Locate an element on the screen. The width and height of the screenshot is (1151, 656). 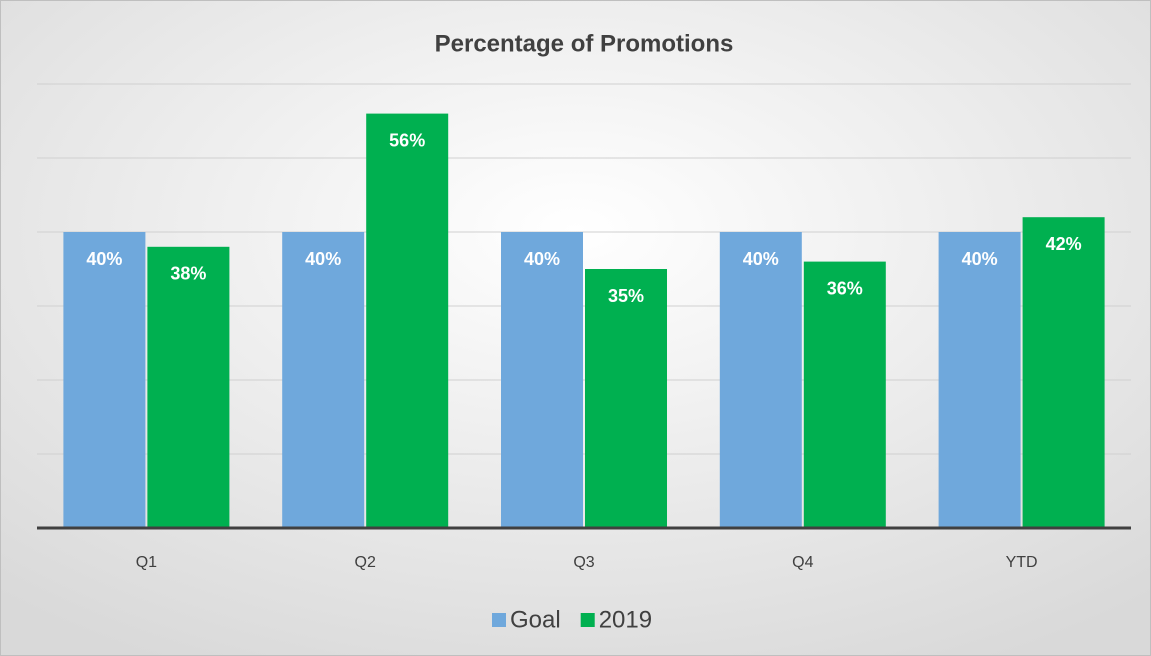
x-tick-label: YTD is located at coordinates (1022, 562).